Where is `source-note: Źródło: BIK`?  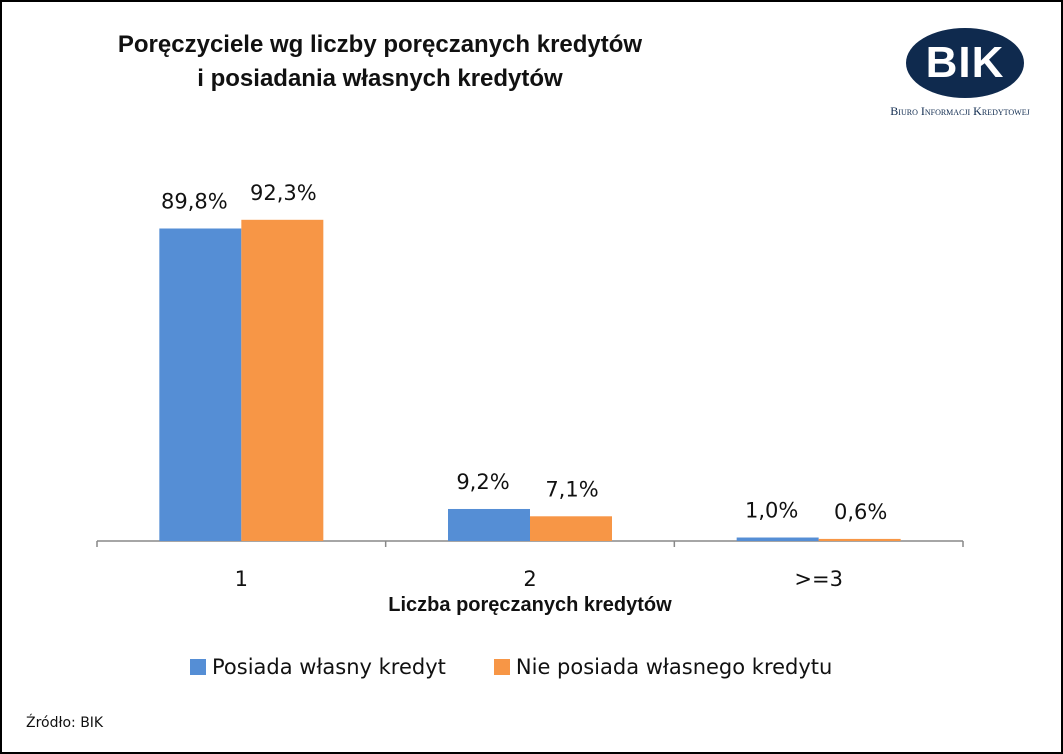 source-note: Źródło: BIK is located at coordinates (65, 723).